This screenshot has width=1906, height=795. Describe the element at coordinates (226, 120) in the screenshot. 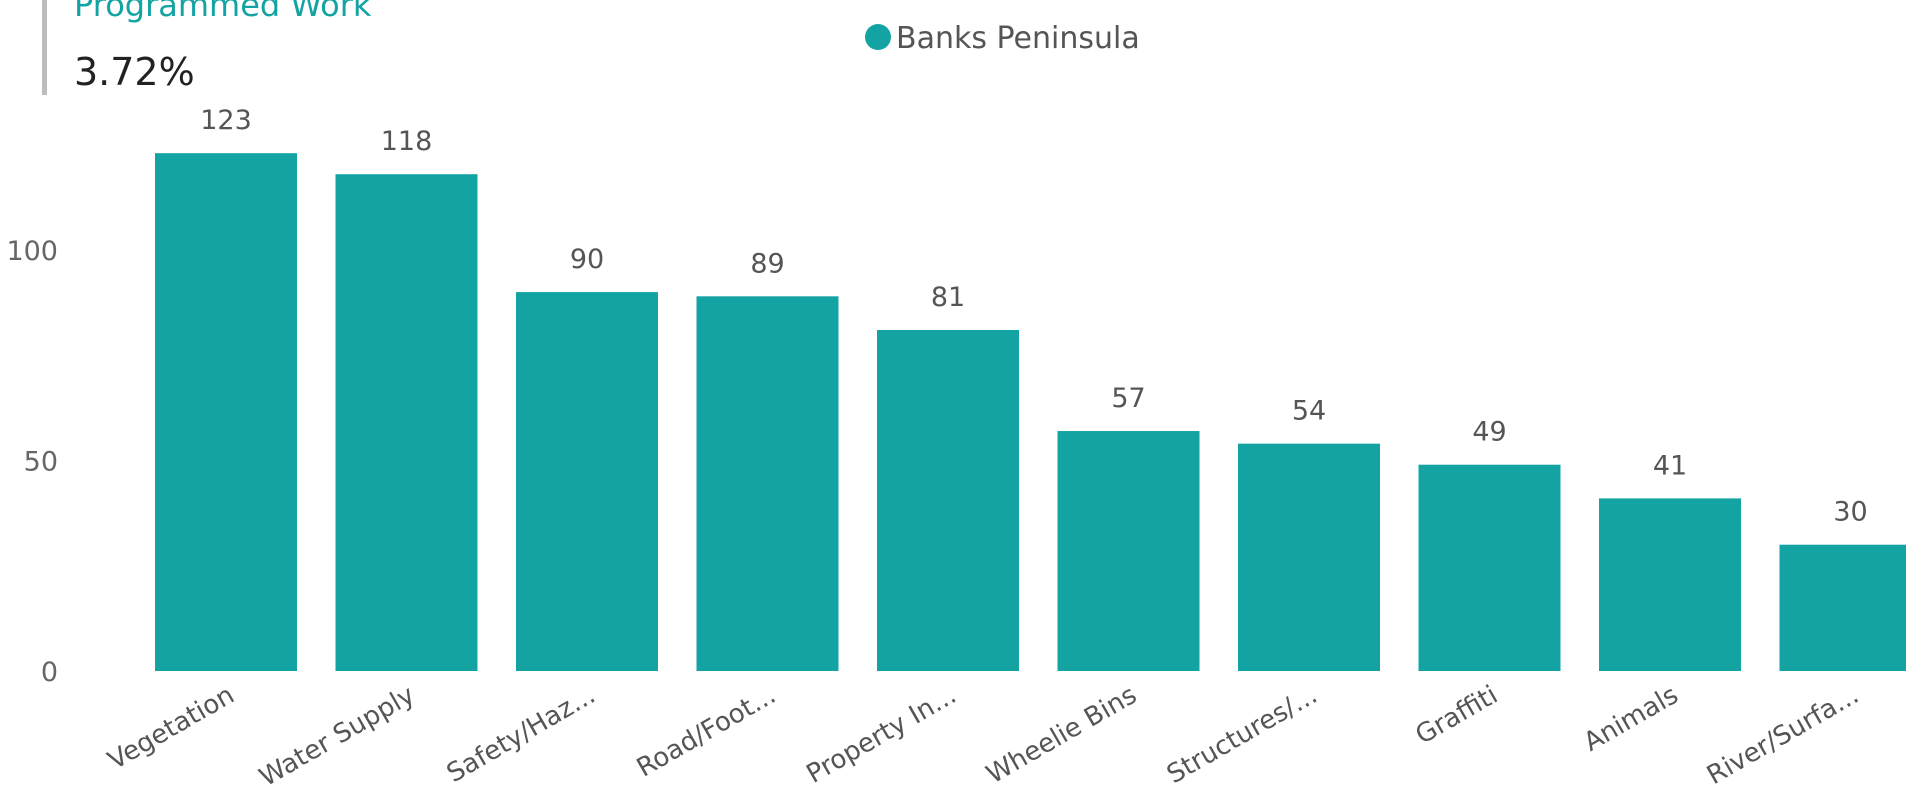

I see `data-label: 123` at that location.